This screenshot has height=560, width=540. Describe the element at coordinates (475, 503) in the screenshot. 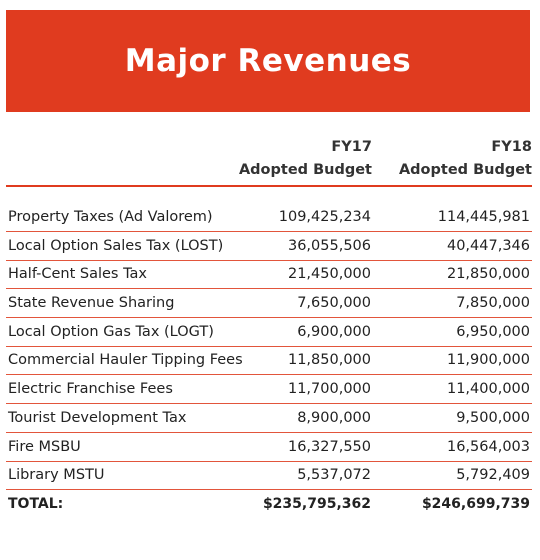

I see `total-value-fy18: $246,699,739` at that location.